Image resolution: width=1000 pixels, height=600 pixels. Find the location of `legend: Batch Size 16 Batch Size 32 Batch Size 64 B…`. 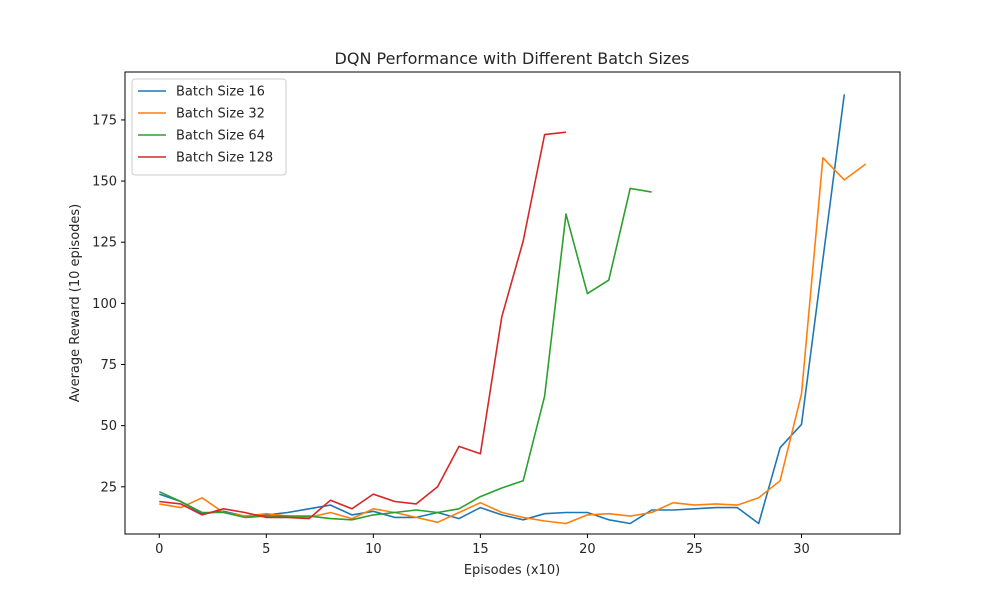

legend: Batch Size 16 Batch Size 32 Batch Size 64 B… is located at coordinates (209, 127).